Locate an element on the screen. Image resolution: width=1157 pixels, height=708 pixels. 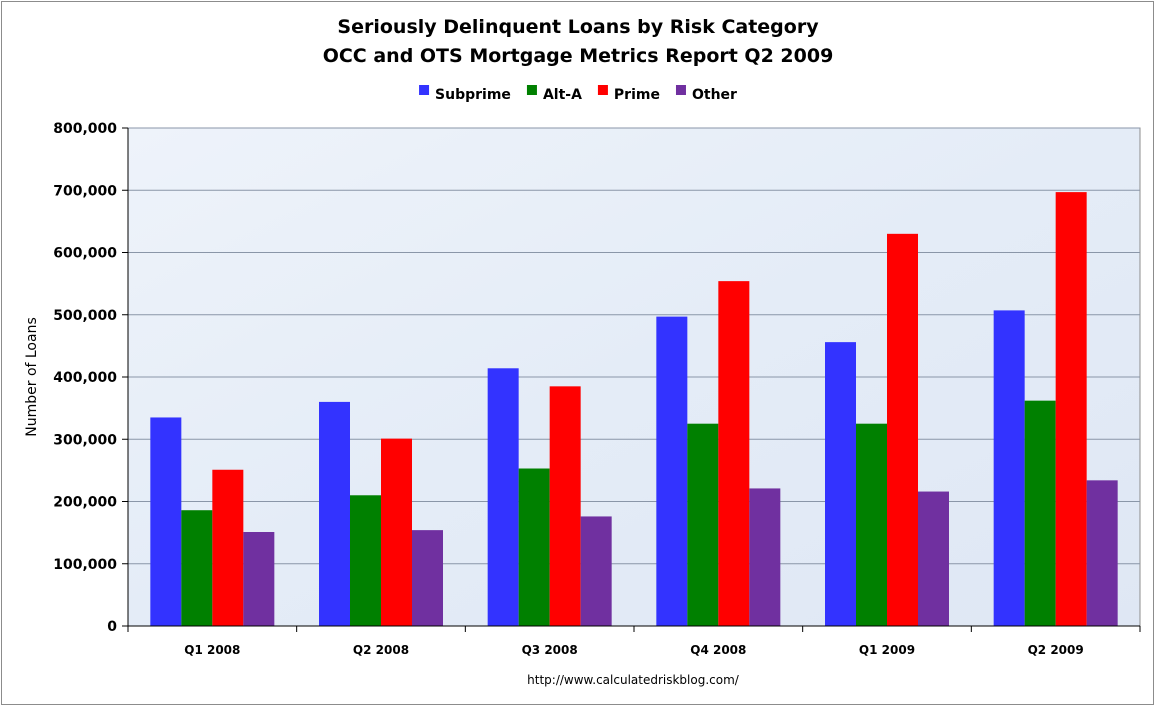
bar-subprime-q2-2008 is located at coordinates (334, 513).